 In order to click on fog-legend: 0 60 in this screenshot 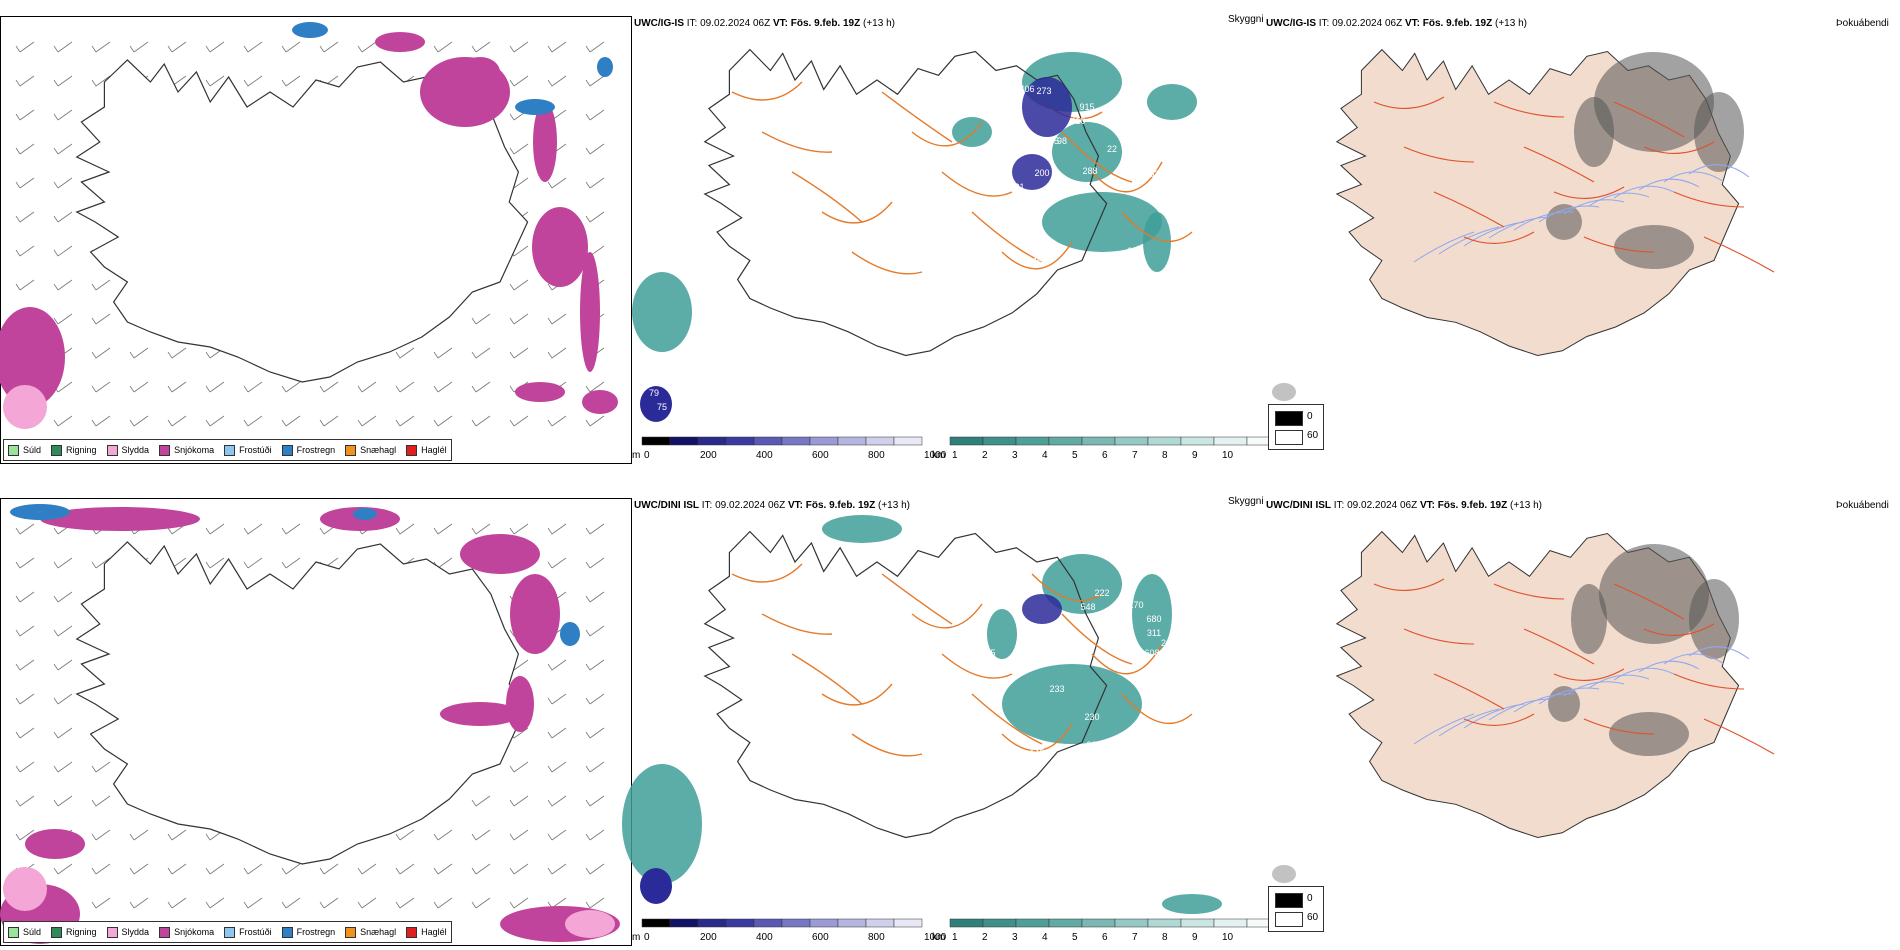, I will do `click(1296, 909)`.